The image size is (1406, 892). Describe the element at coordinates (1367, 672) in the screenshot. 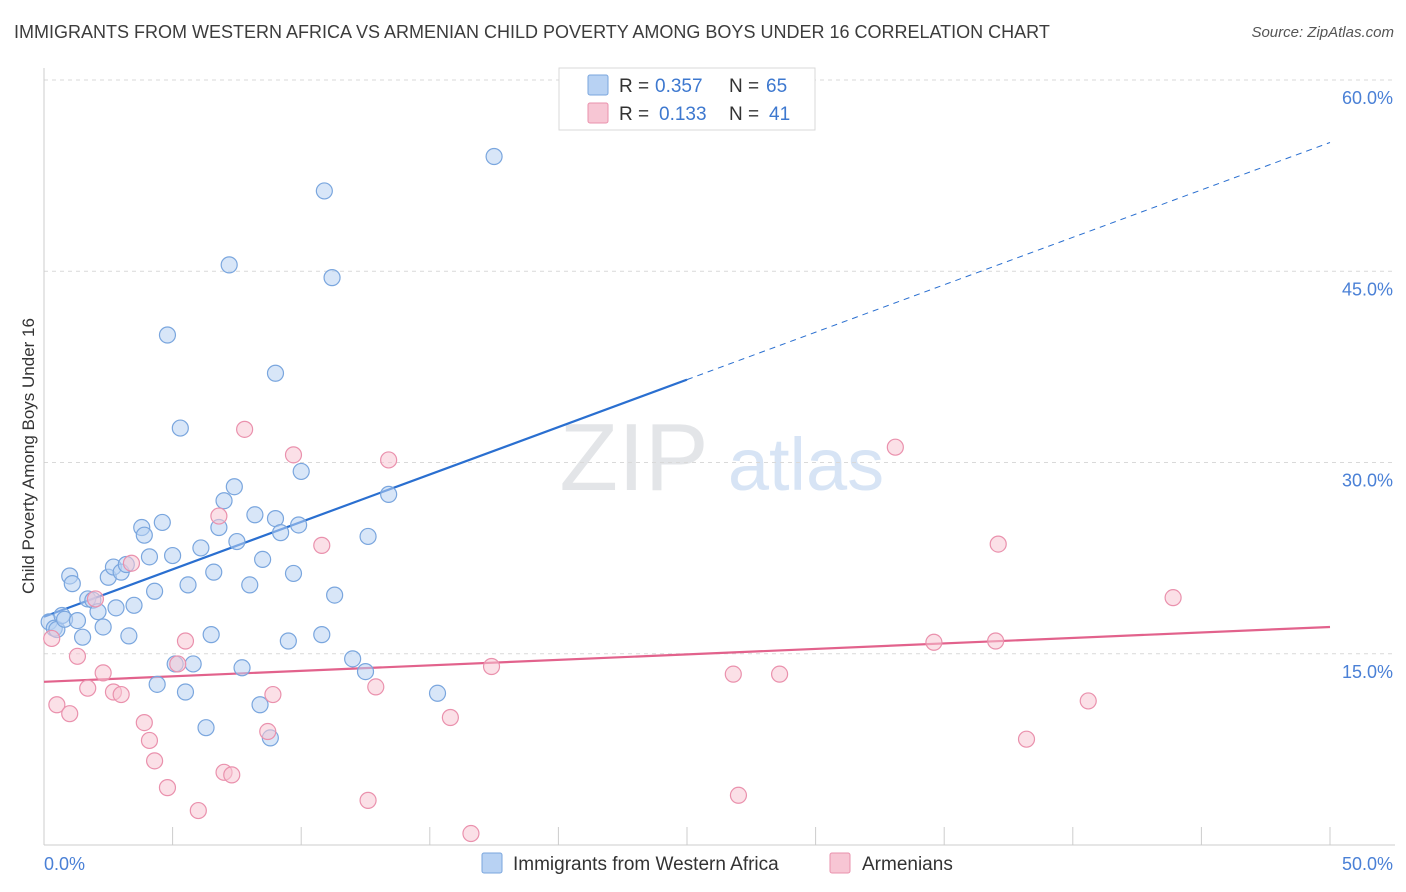

I see `y-tick-label-15: 15.0%` at that location.